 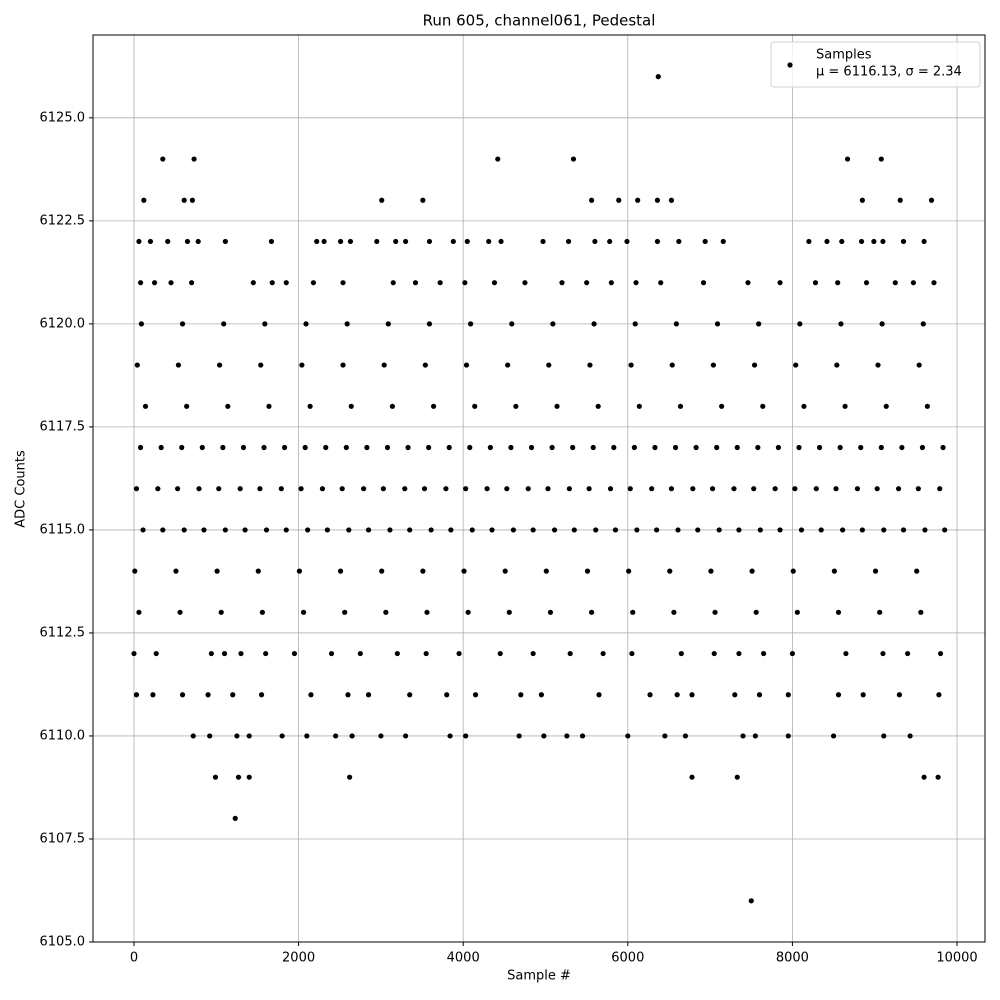 I want to click on x-tick-label: 4000, so click(x=463, y=958).